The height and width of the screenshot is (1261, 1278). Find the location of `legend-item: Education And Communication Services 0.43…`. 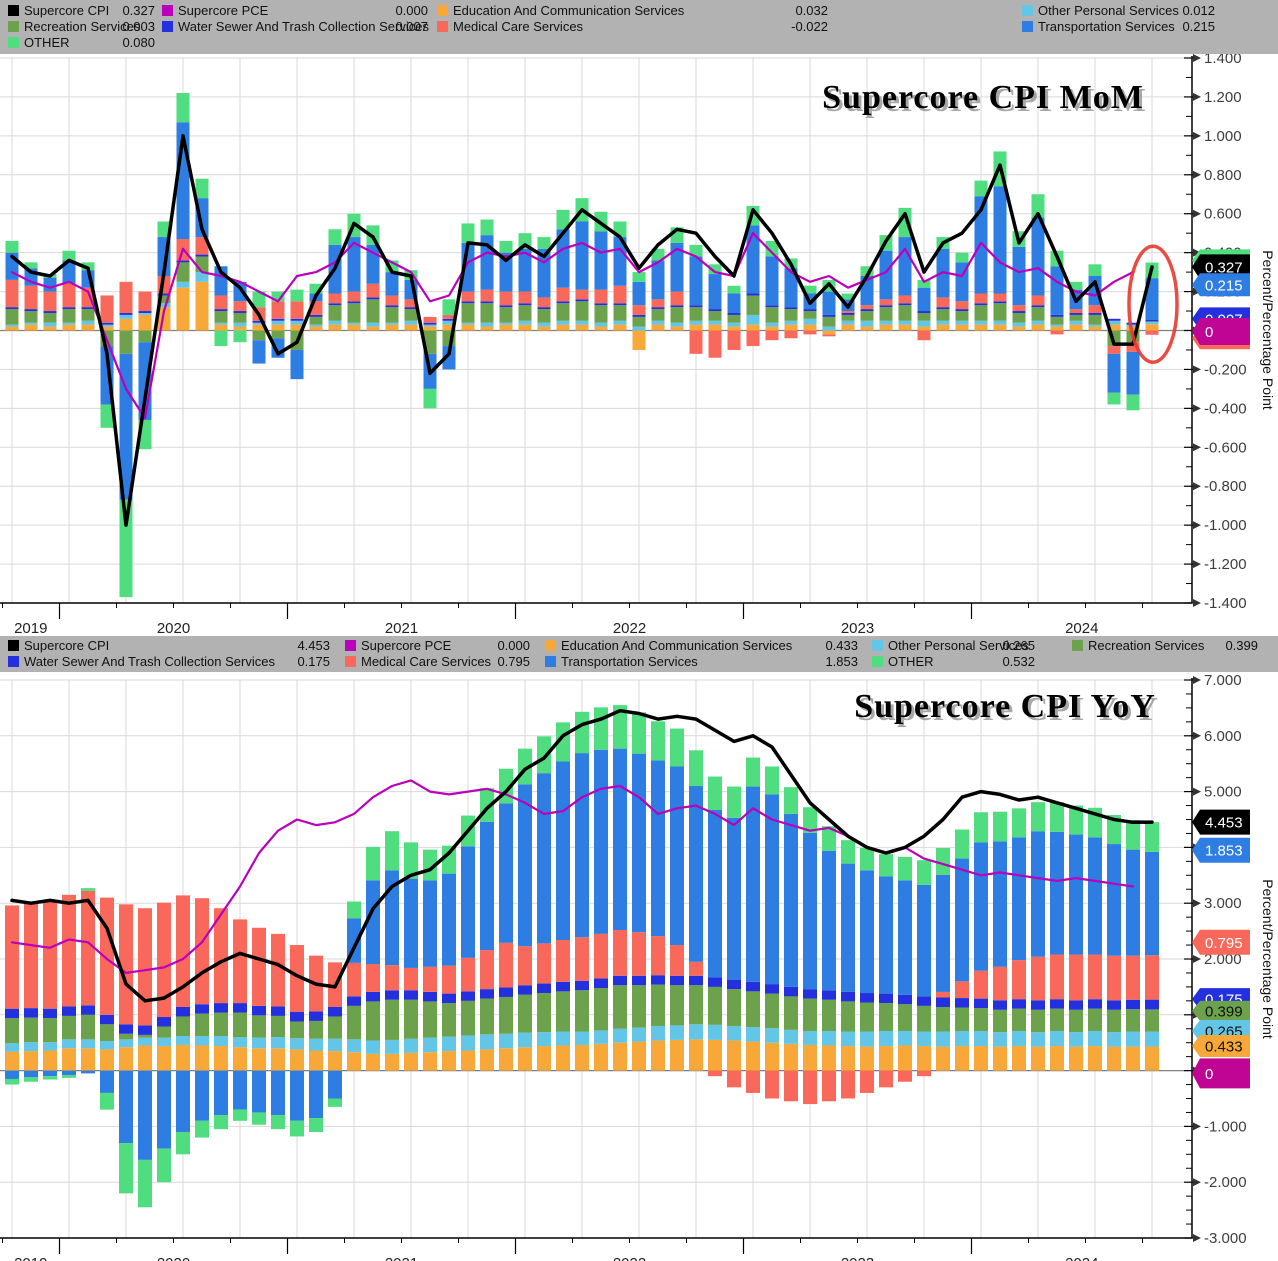

legend-item: Education And Communication Services 0.43… is located at coordinates (639, 645).